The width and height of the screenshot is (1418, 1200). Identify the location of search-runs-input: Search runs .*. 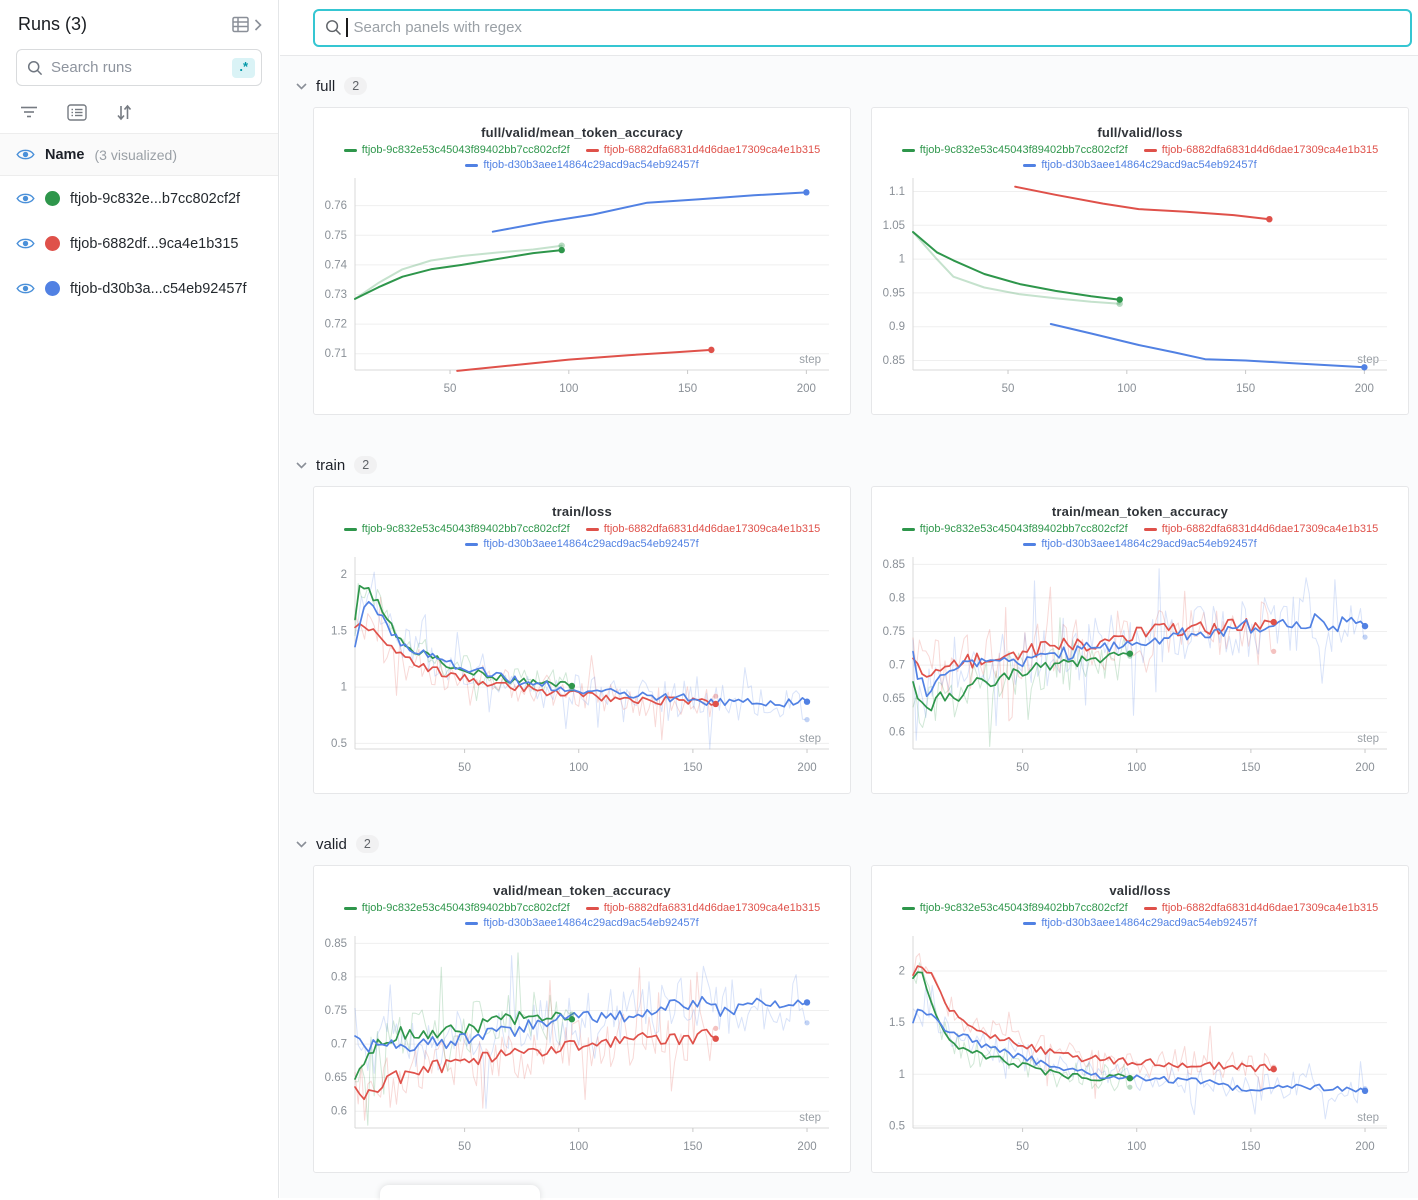
(139, 67).